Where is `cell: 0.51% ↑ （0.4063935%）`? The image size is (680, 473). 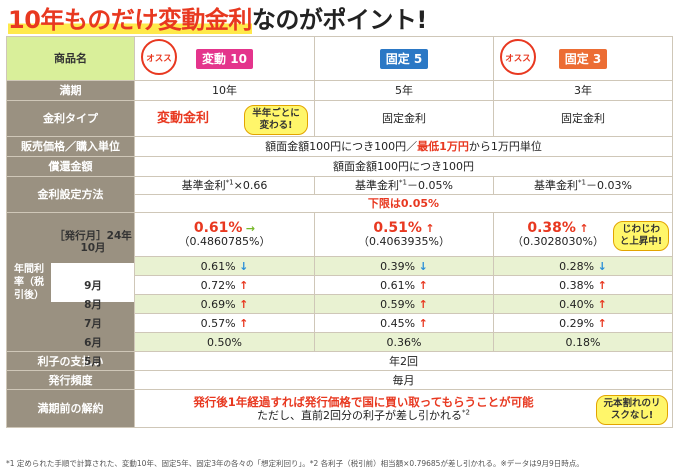 cell: 0.51% ↑ （0.4063935%） is located at coordinates (404, 234).